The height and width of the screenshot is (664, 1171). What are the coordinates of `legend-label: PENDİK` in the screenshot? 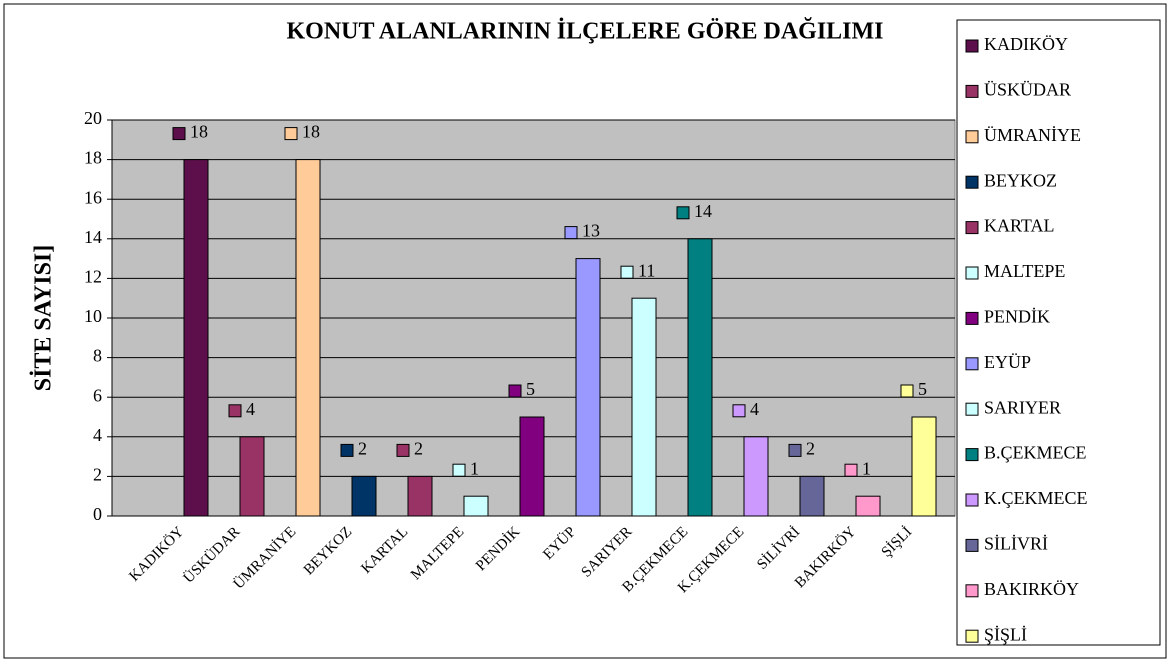 It's located at (1017, 317).